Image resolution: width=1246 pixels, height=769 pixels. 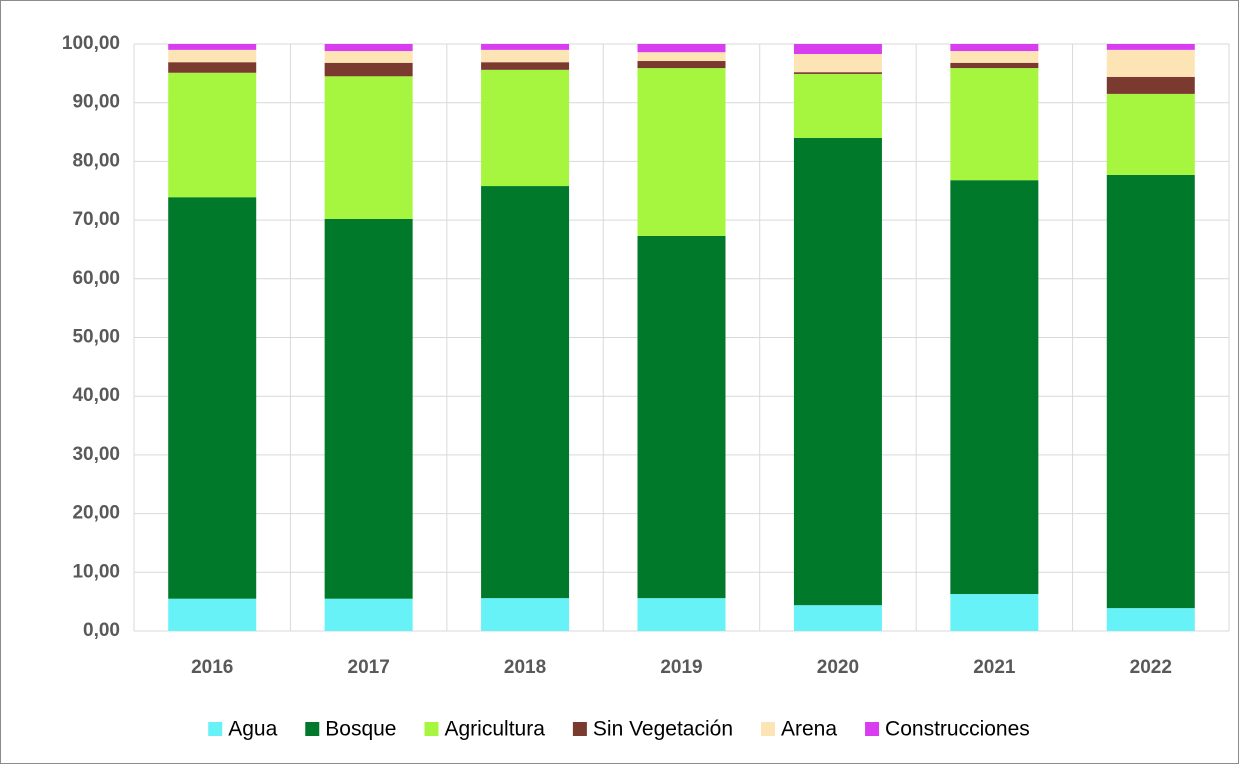 What do you see at coordinates (101, 630) in the screenshot?
I see `y-tick-label: 0,00` at bounding box center [101, 630].